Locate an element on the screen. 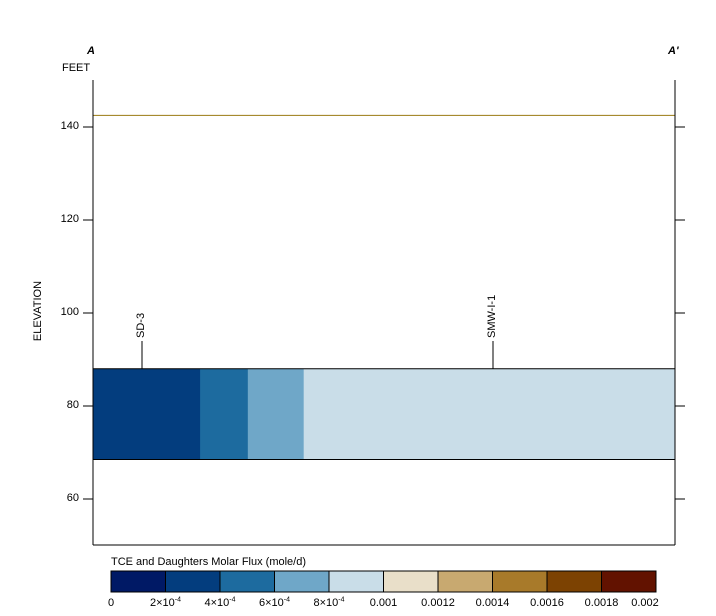 The width and height of the screenshot is (716, 616). well-label: SD-3 is located at coordinates (141, 325).